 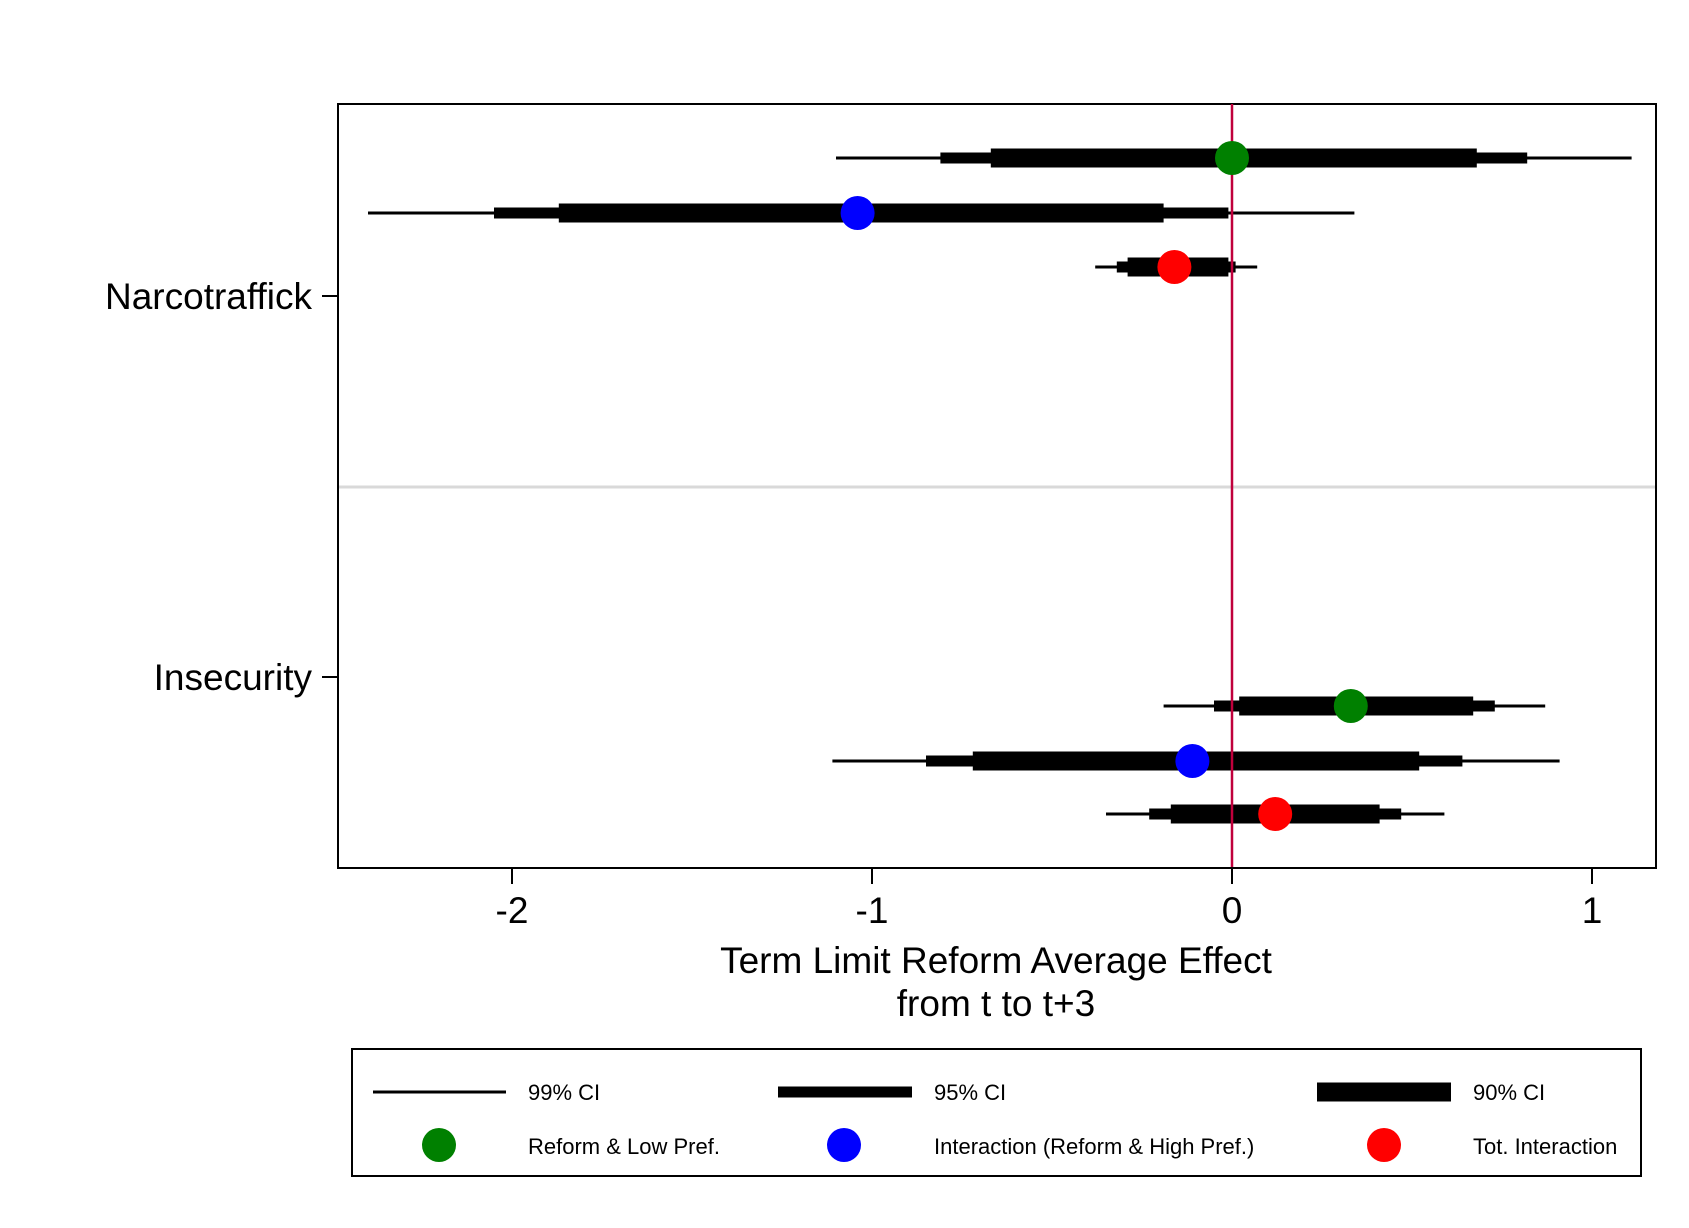 I want to click on insecurity-reform-low-pref-point, so click(x=1350, y=706).